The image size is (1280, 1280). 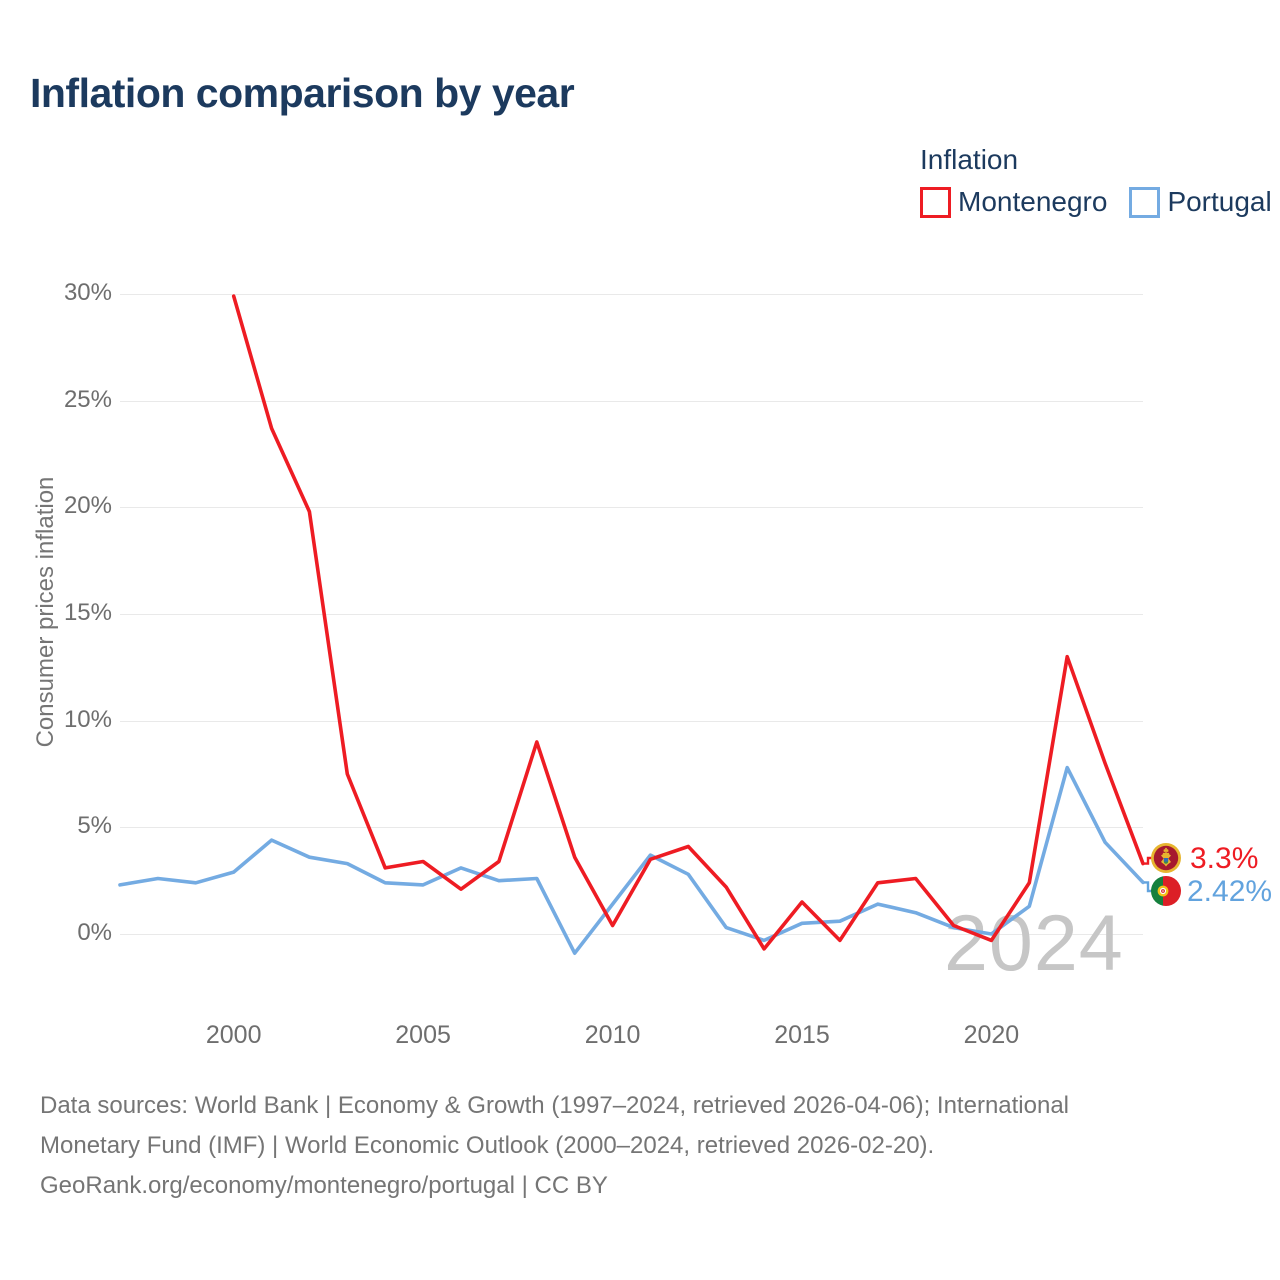 I want to click on chart-legend: Inflation Montenegro Portugal, so click(x=1096, y=181).